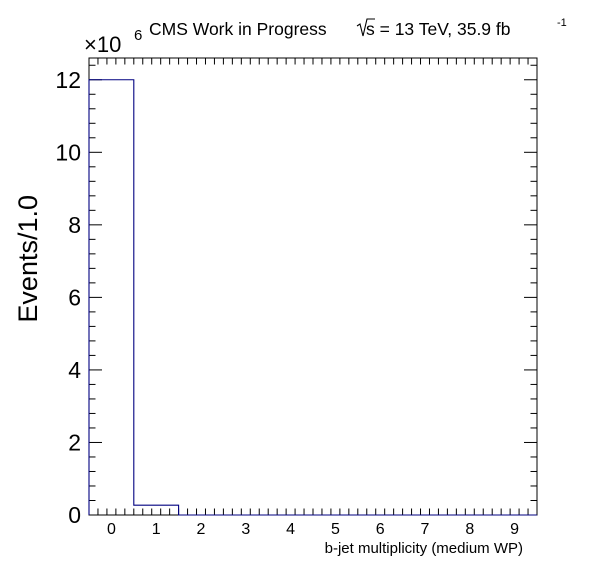  Describe the element at coordinates (74, 515) in the screenshot. I see `y-tick-label: 0` at that location.